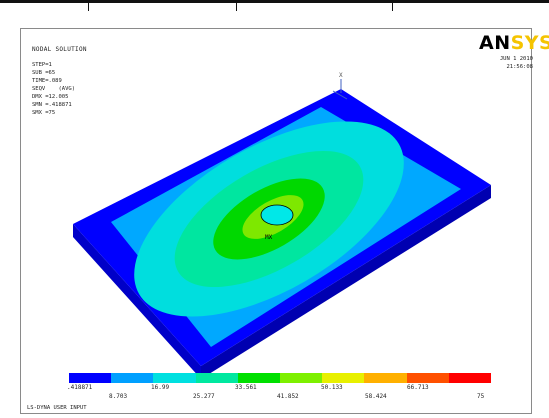 This screenshot has height=418, width=549. Describe the element at coordinates (520, 67) in the screenshot. I see `timestamp-time: 21:56:08` at that location.